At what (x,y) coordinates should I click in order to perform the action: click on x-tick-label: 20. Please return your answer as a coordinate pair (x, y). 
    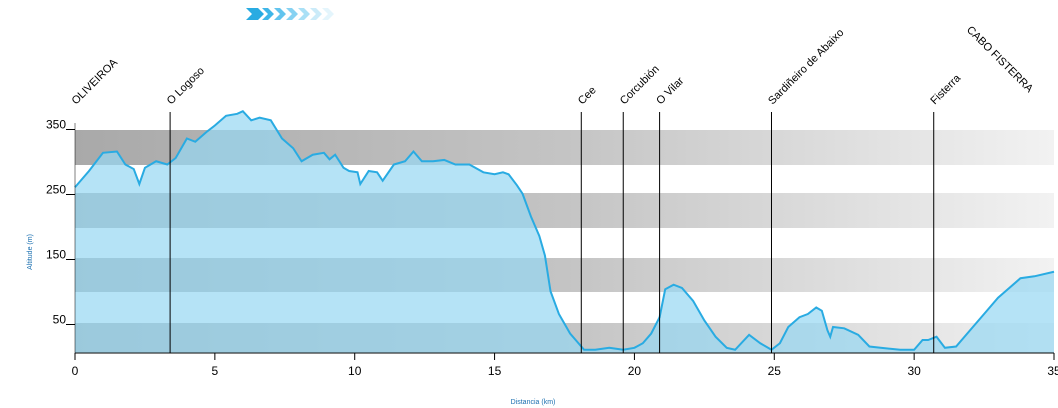
    Looking at the image, I should click on (635, 371).